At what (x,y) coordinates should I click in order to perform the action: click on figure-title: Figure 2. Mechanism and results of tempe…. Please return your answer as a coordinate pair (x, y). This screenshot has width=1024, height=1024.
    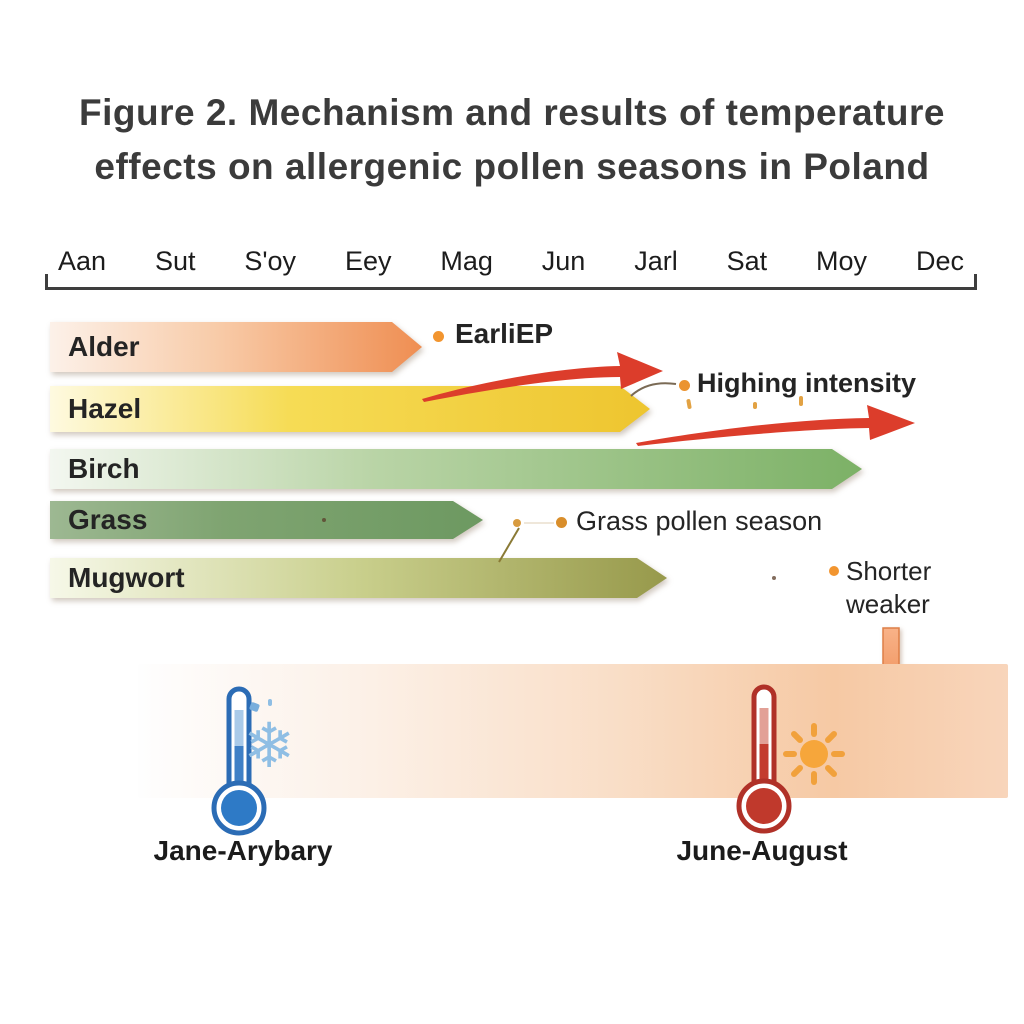
    Looking at the image, I should click on (512, 140).